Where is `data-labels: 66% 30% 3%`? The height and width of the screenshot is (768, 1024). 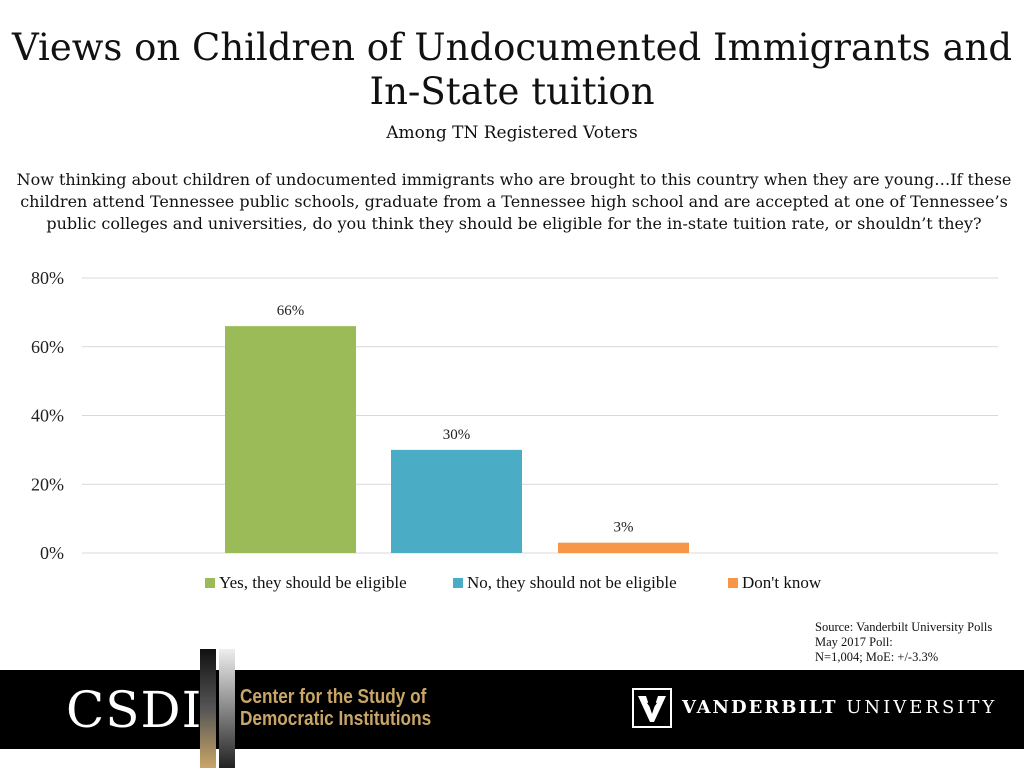 data-labels: 66% 30% 3% is located at coordinates (455, 419).